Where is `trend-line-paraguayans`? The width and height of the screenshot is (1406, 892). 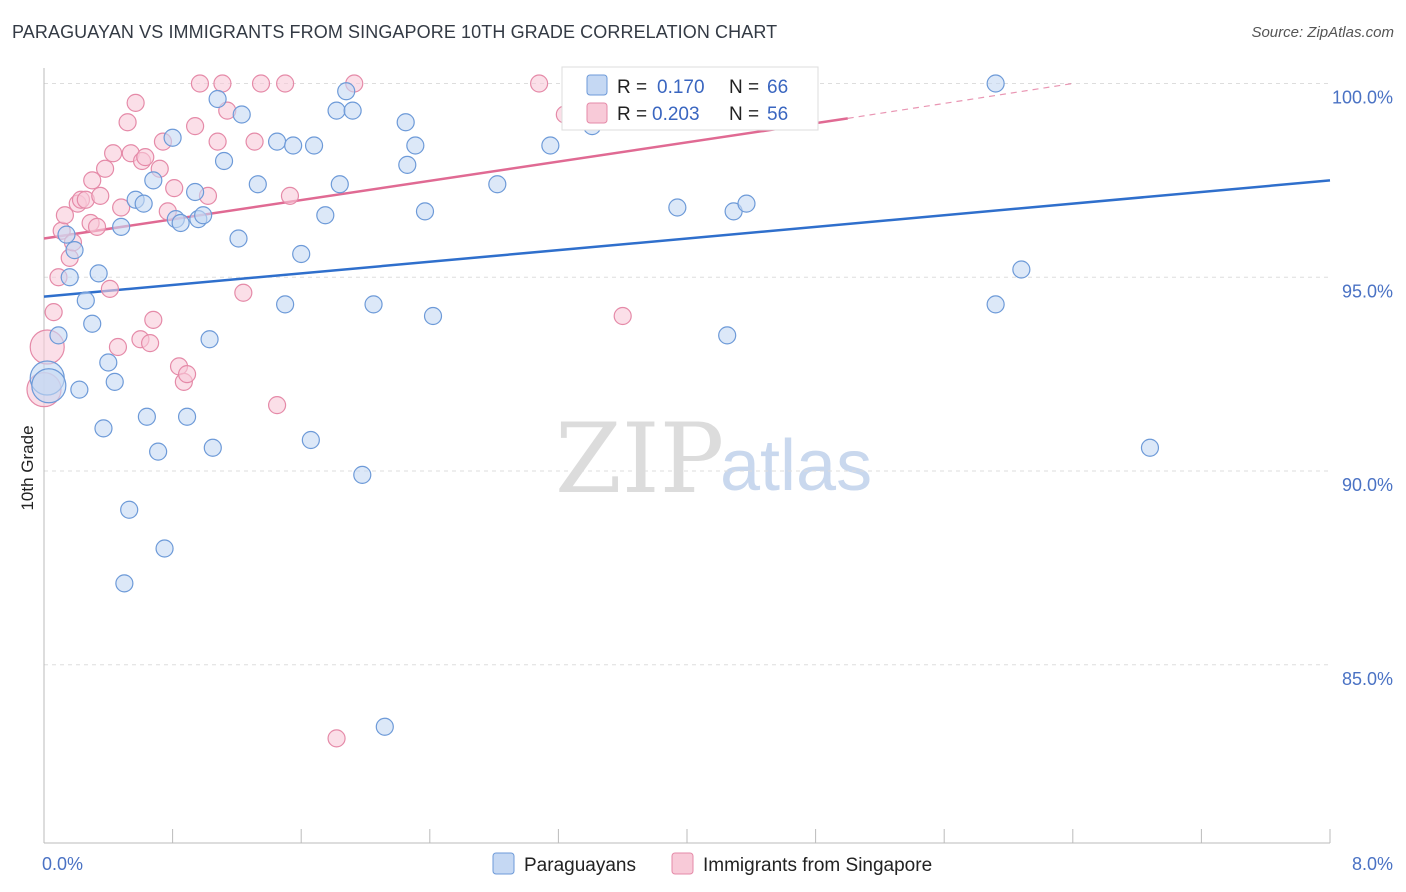
trend-line-paraguayans is located at coordinates (687, 238).